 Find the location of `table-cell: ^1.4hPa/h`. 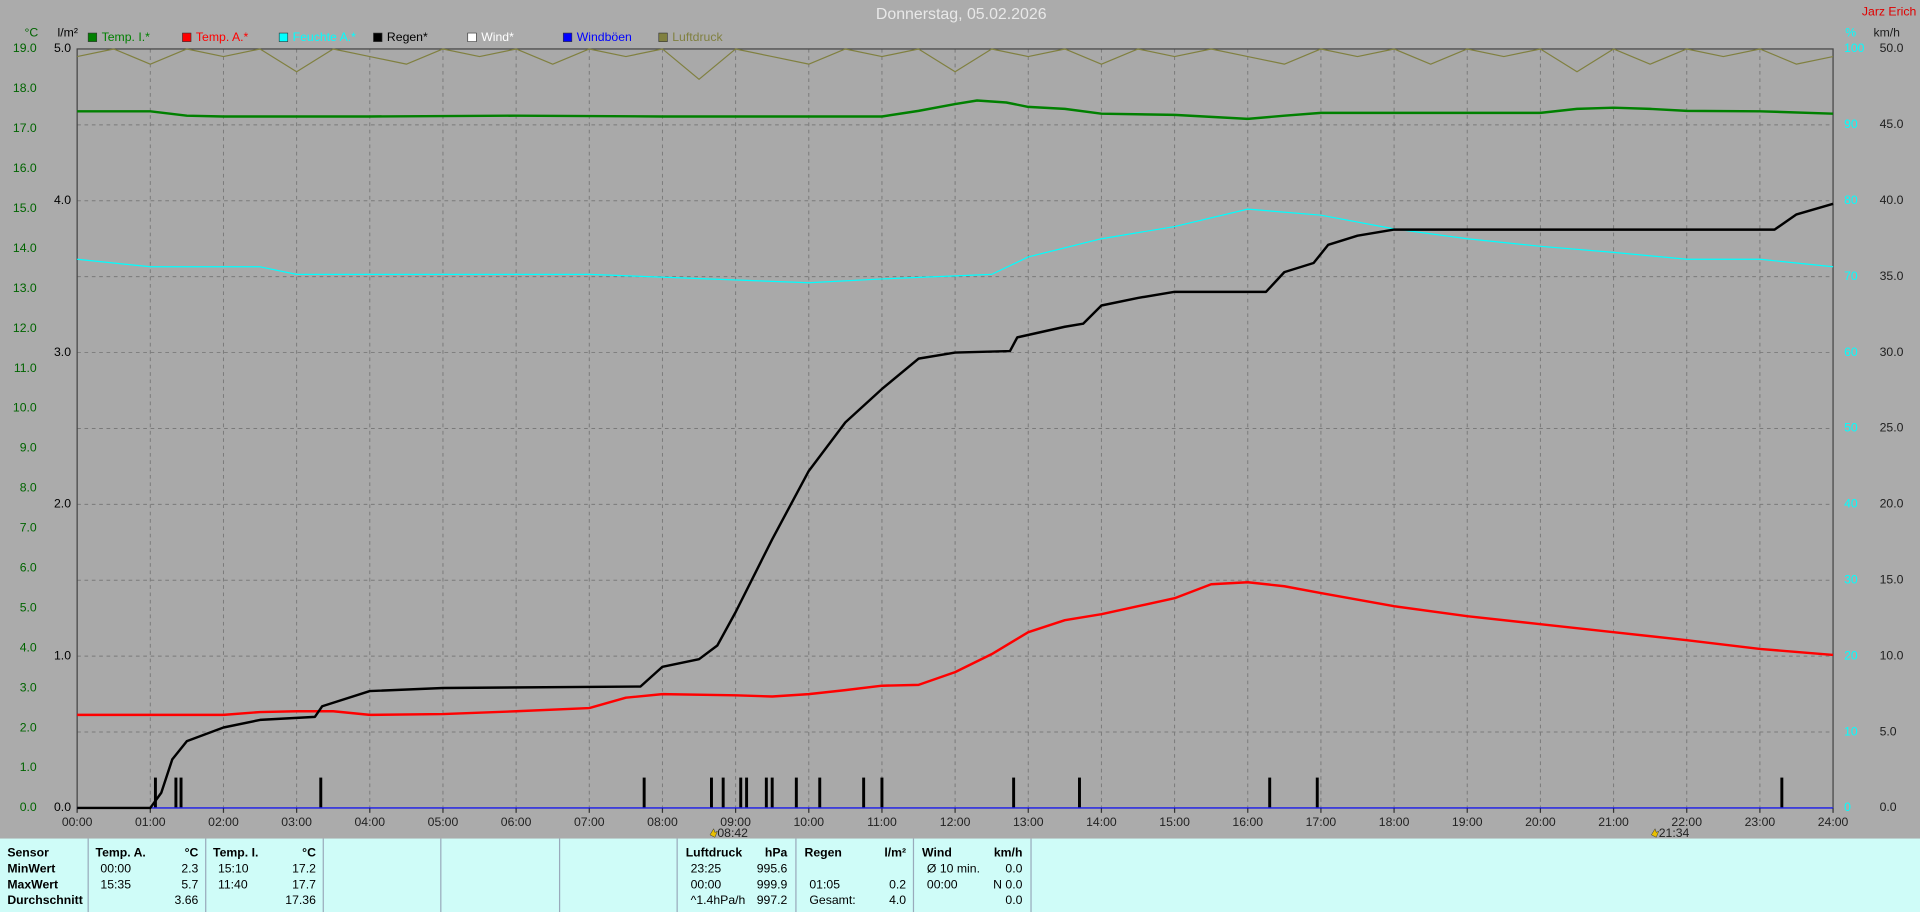

table-cell: ^1.4hPa/h is located at coordinates (718, 900).